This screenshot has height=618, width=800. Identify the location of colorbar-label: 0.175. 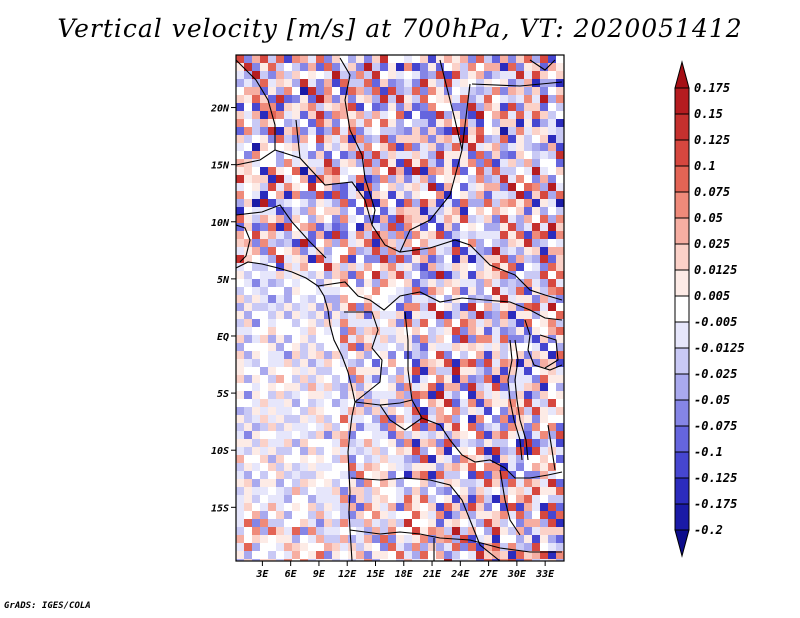
(712, 88).